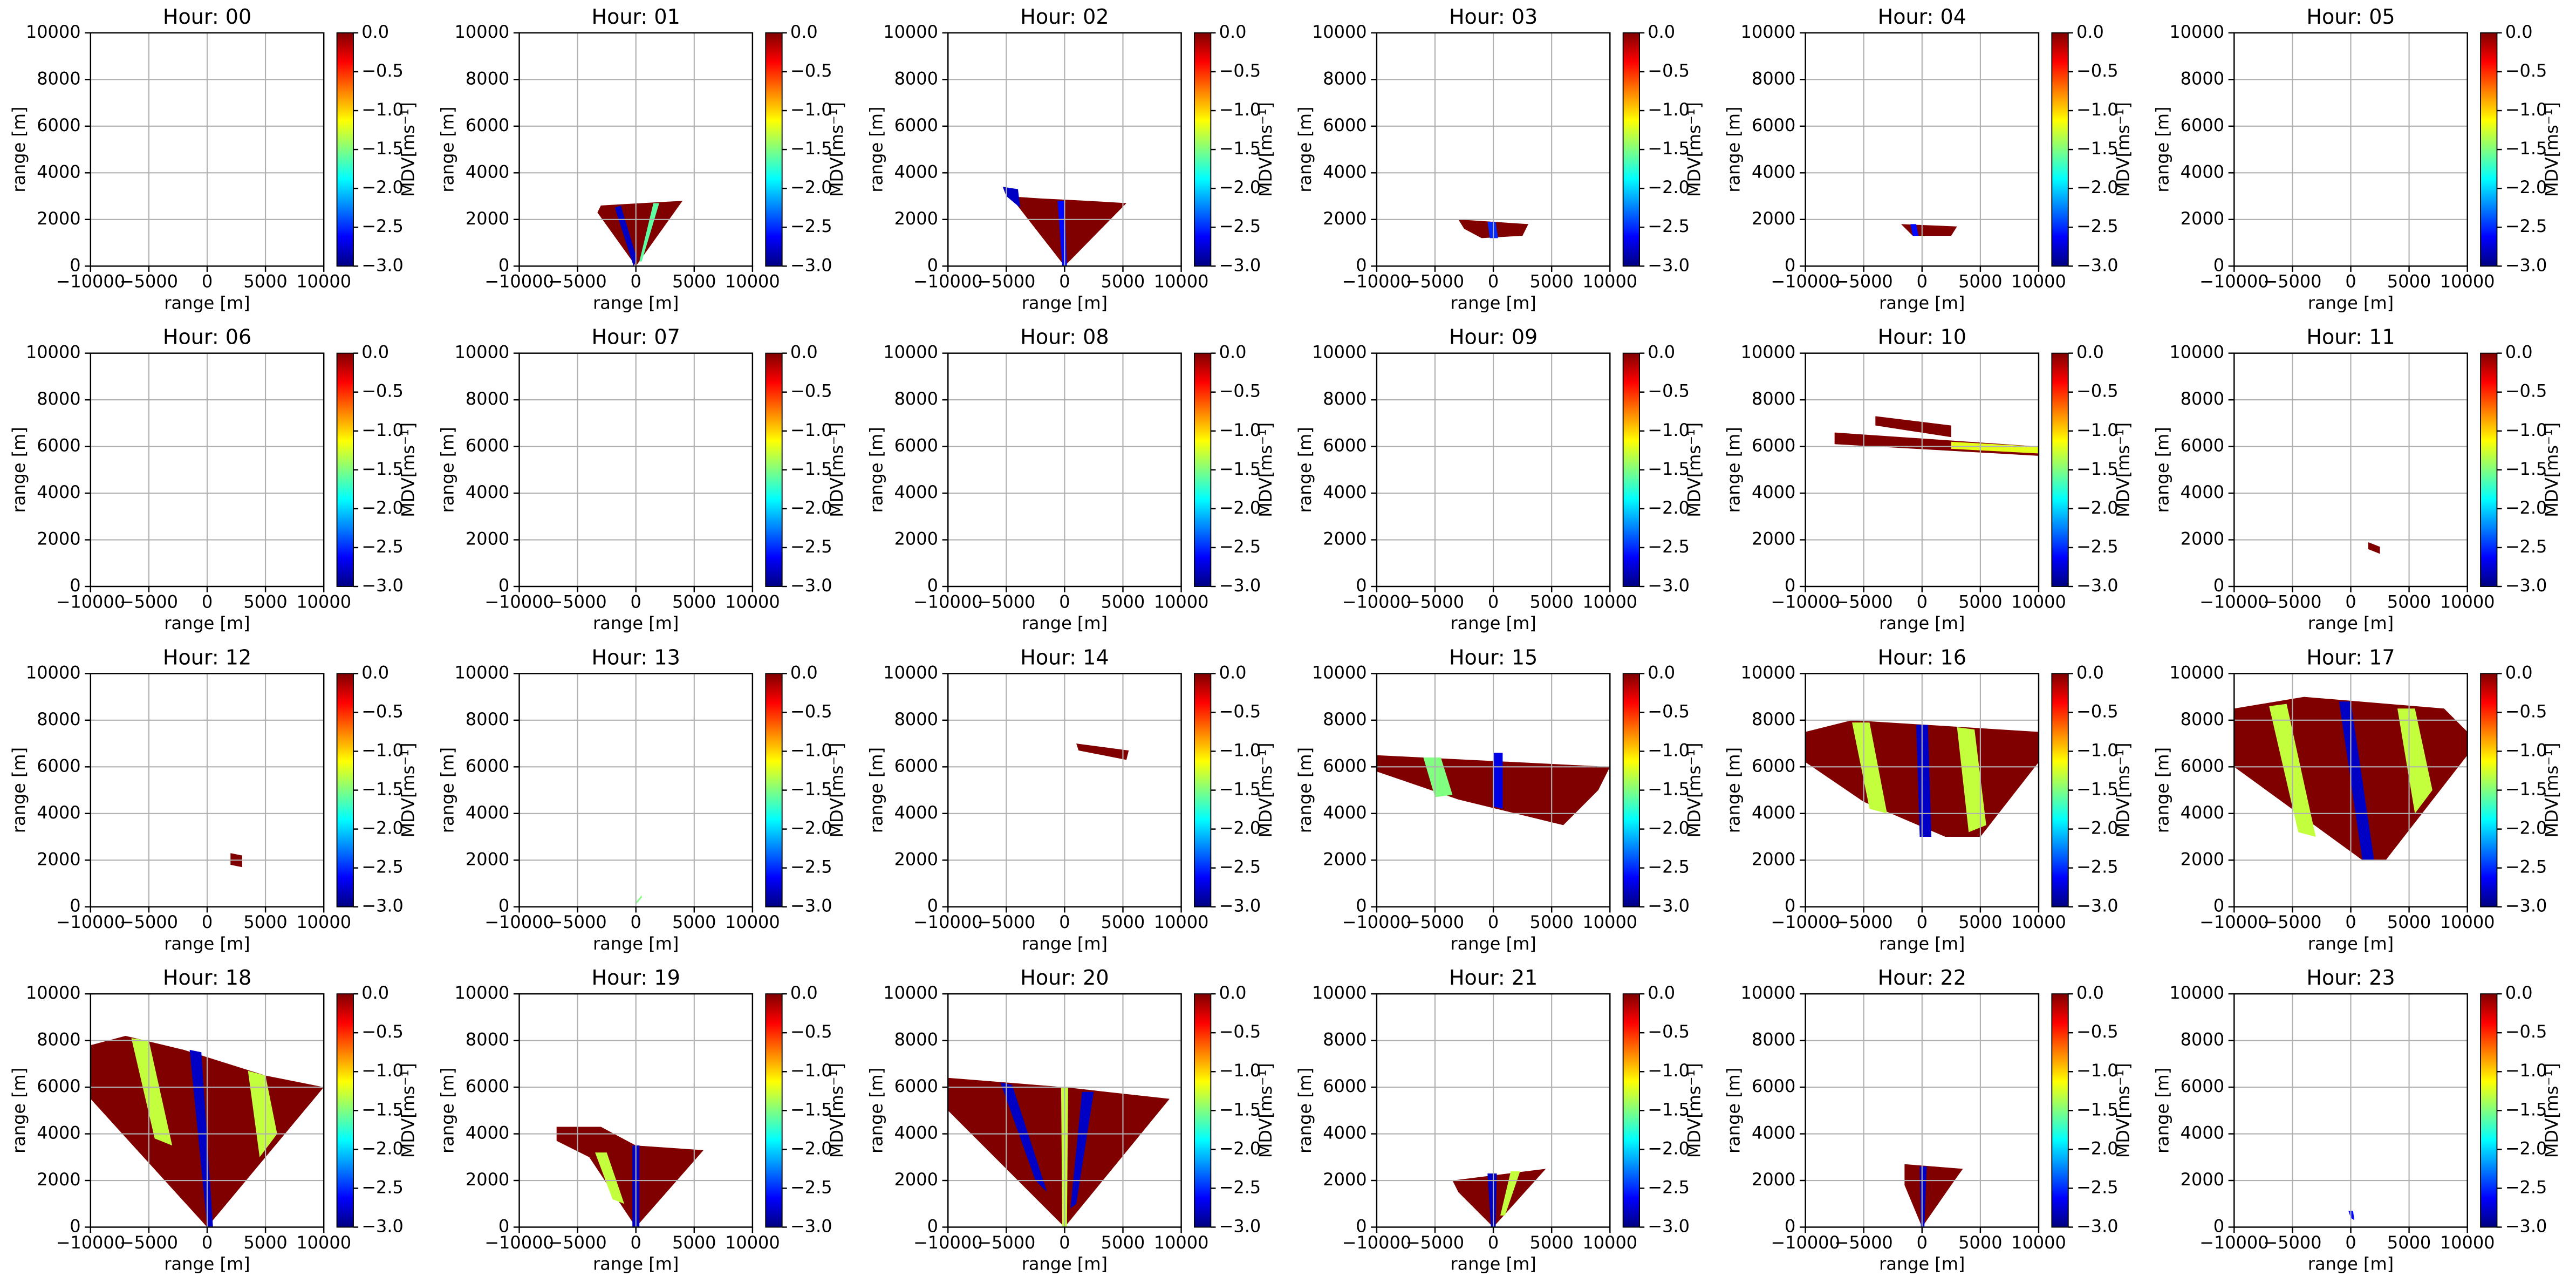  Describe the element at coordinates (636, 977) in the screenshot. I see `subplot-title: Hour: 19` at that location.